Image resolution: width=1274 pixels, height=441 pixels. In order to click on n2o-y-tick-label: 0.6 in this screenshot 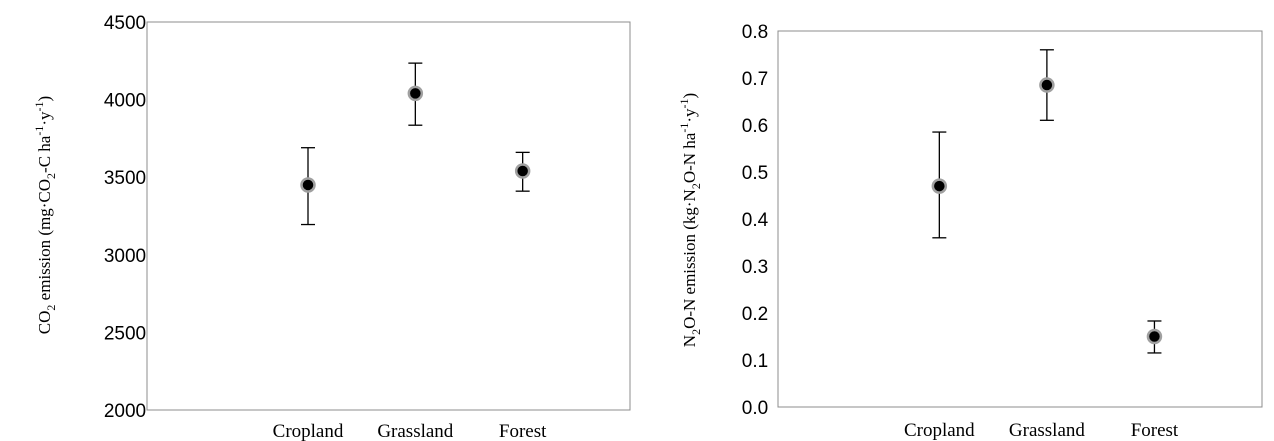, I will do `click(755, 126)`.